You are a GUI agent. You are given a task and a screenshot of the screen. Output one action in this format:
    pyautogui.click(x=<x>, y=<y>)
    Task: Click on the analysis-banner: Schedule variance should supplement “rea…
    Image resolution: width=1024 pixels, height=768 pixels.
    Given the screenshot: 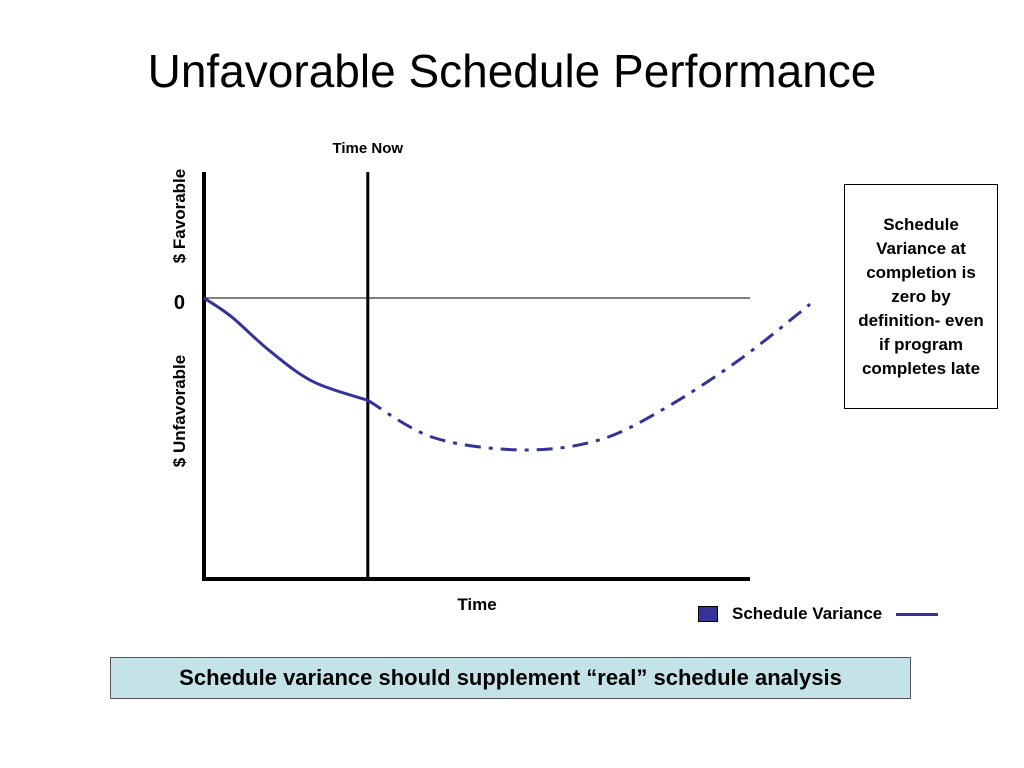 What is the action you would take?
    pyautogui.click(x=510, y=678)
    